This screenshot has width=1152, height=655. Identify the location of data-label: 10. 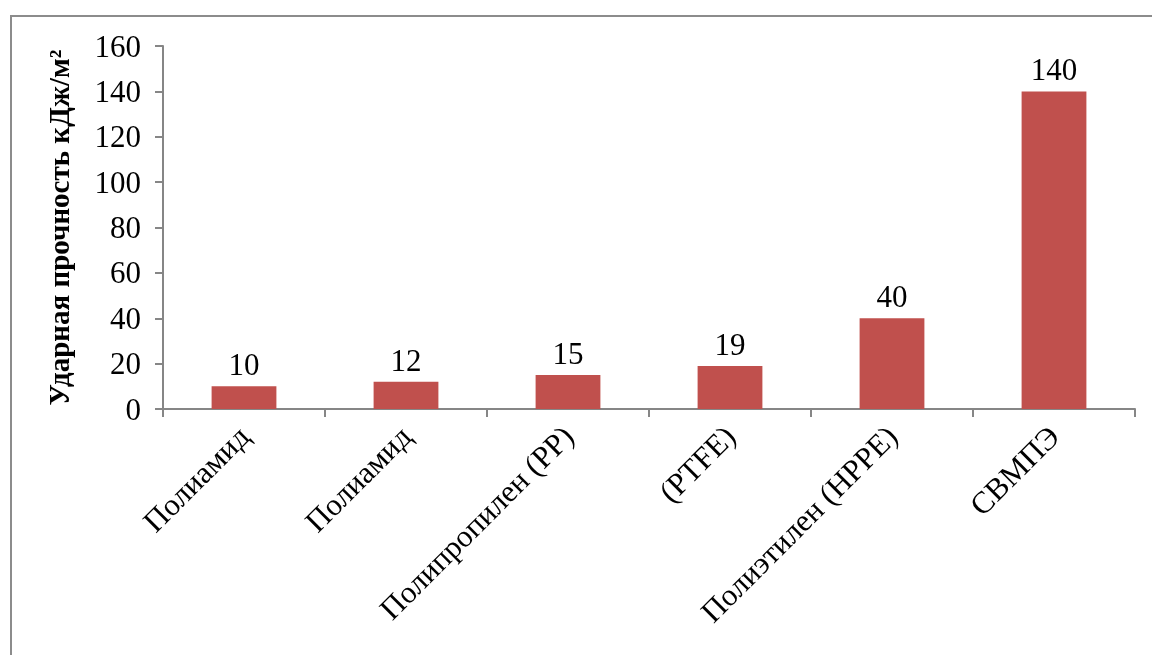
(244, 365).